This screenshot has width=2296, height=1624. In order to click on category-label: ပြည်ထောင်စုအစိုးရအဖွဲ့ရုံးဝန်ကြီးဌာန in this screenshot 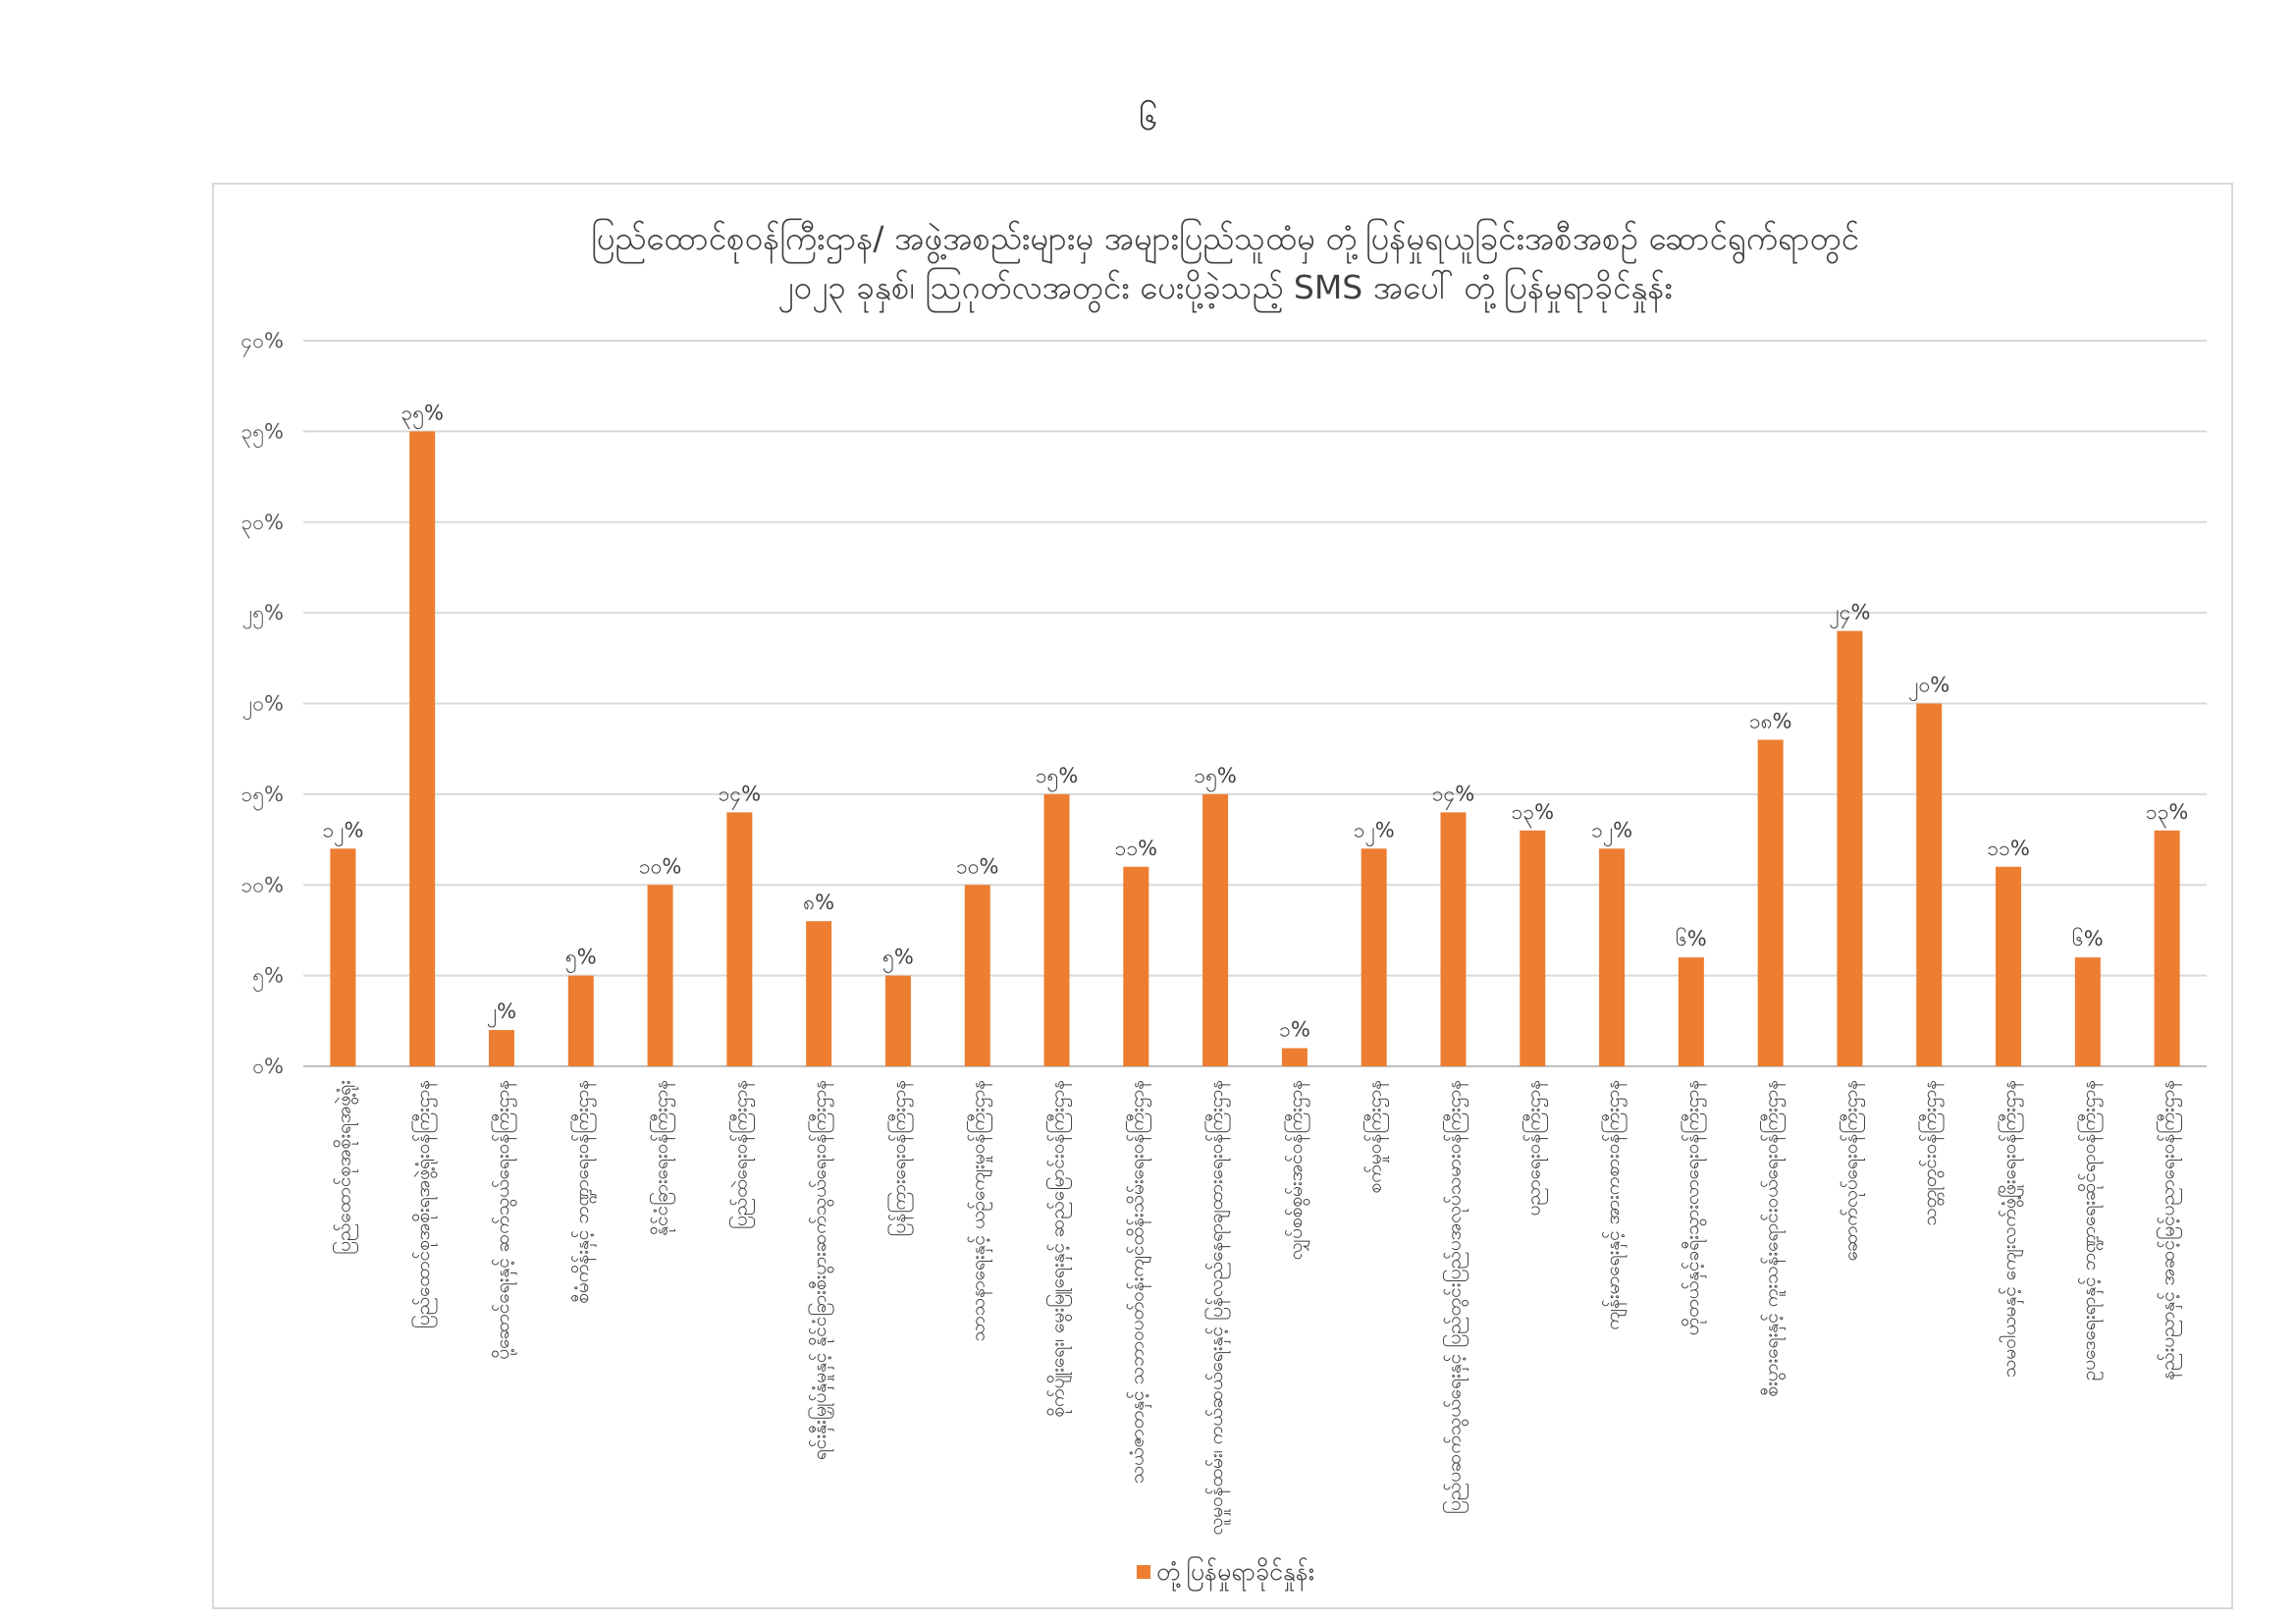, I will do `click(424, 1204)`.